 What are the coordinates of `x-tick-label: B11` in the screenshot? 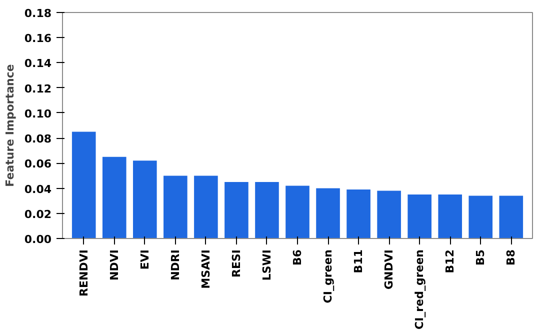 It's located at (359, 261).